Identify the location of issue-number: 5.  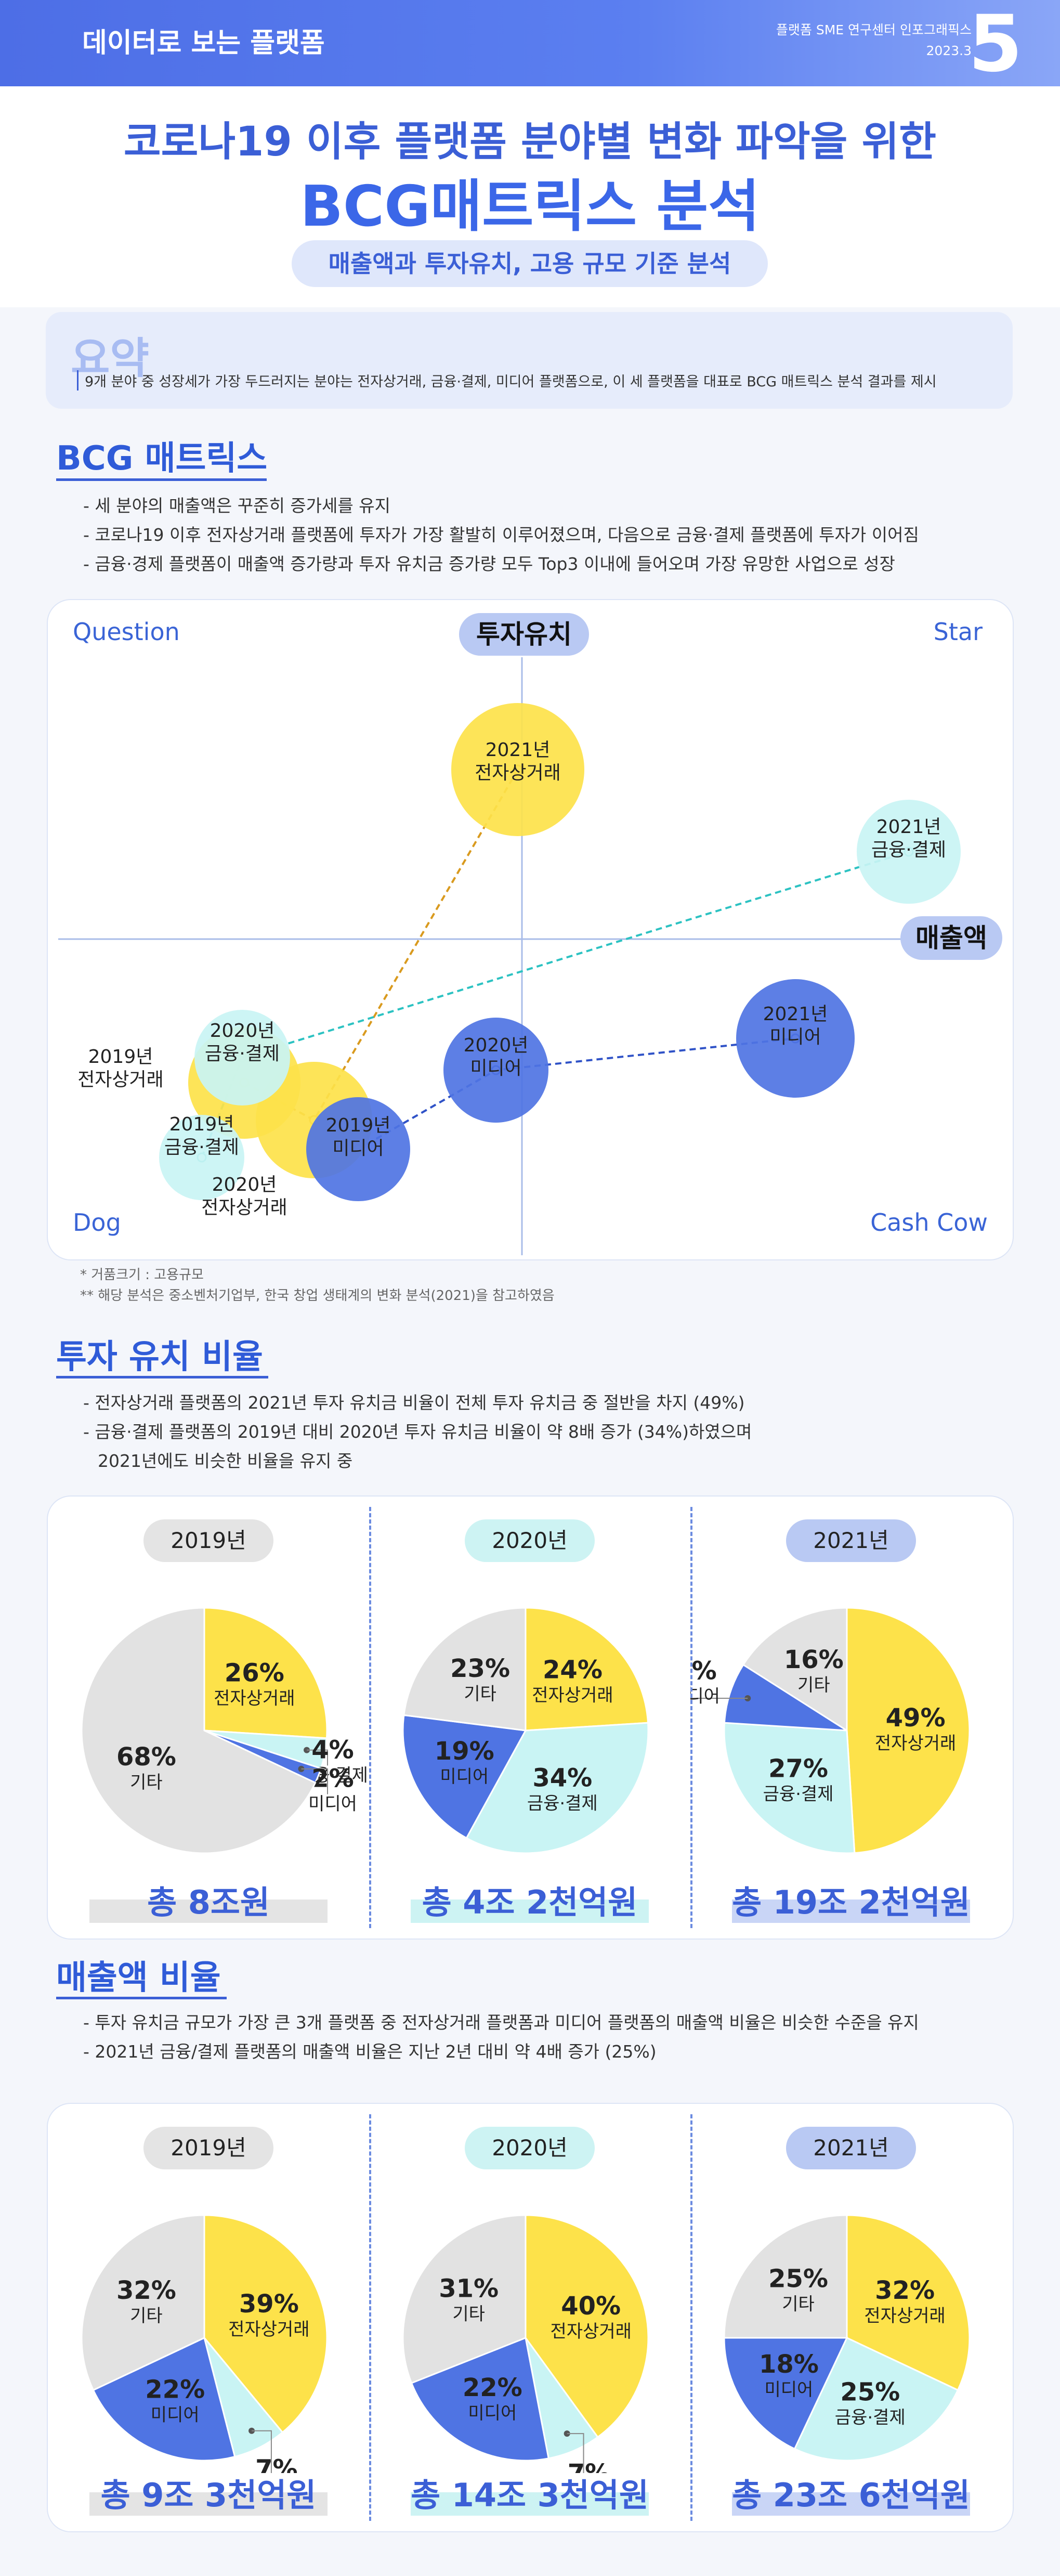
(995, 44).